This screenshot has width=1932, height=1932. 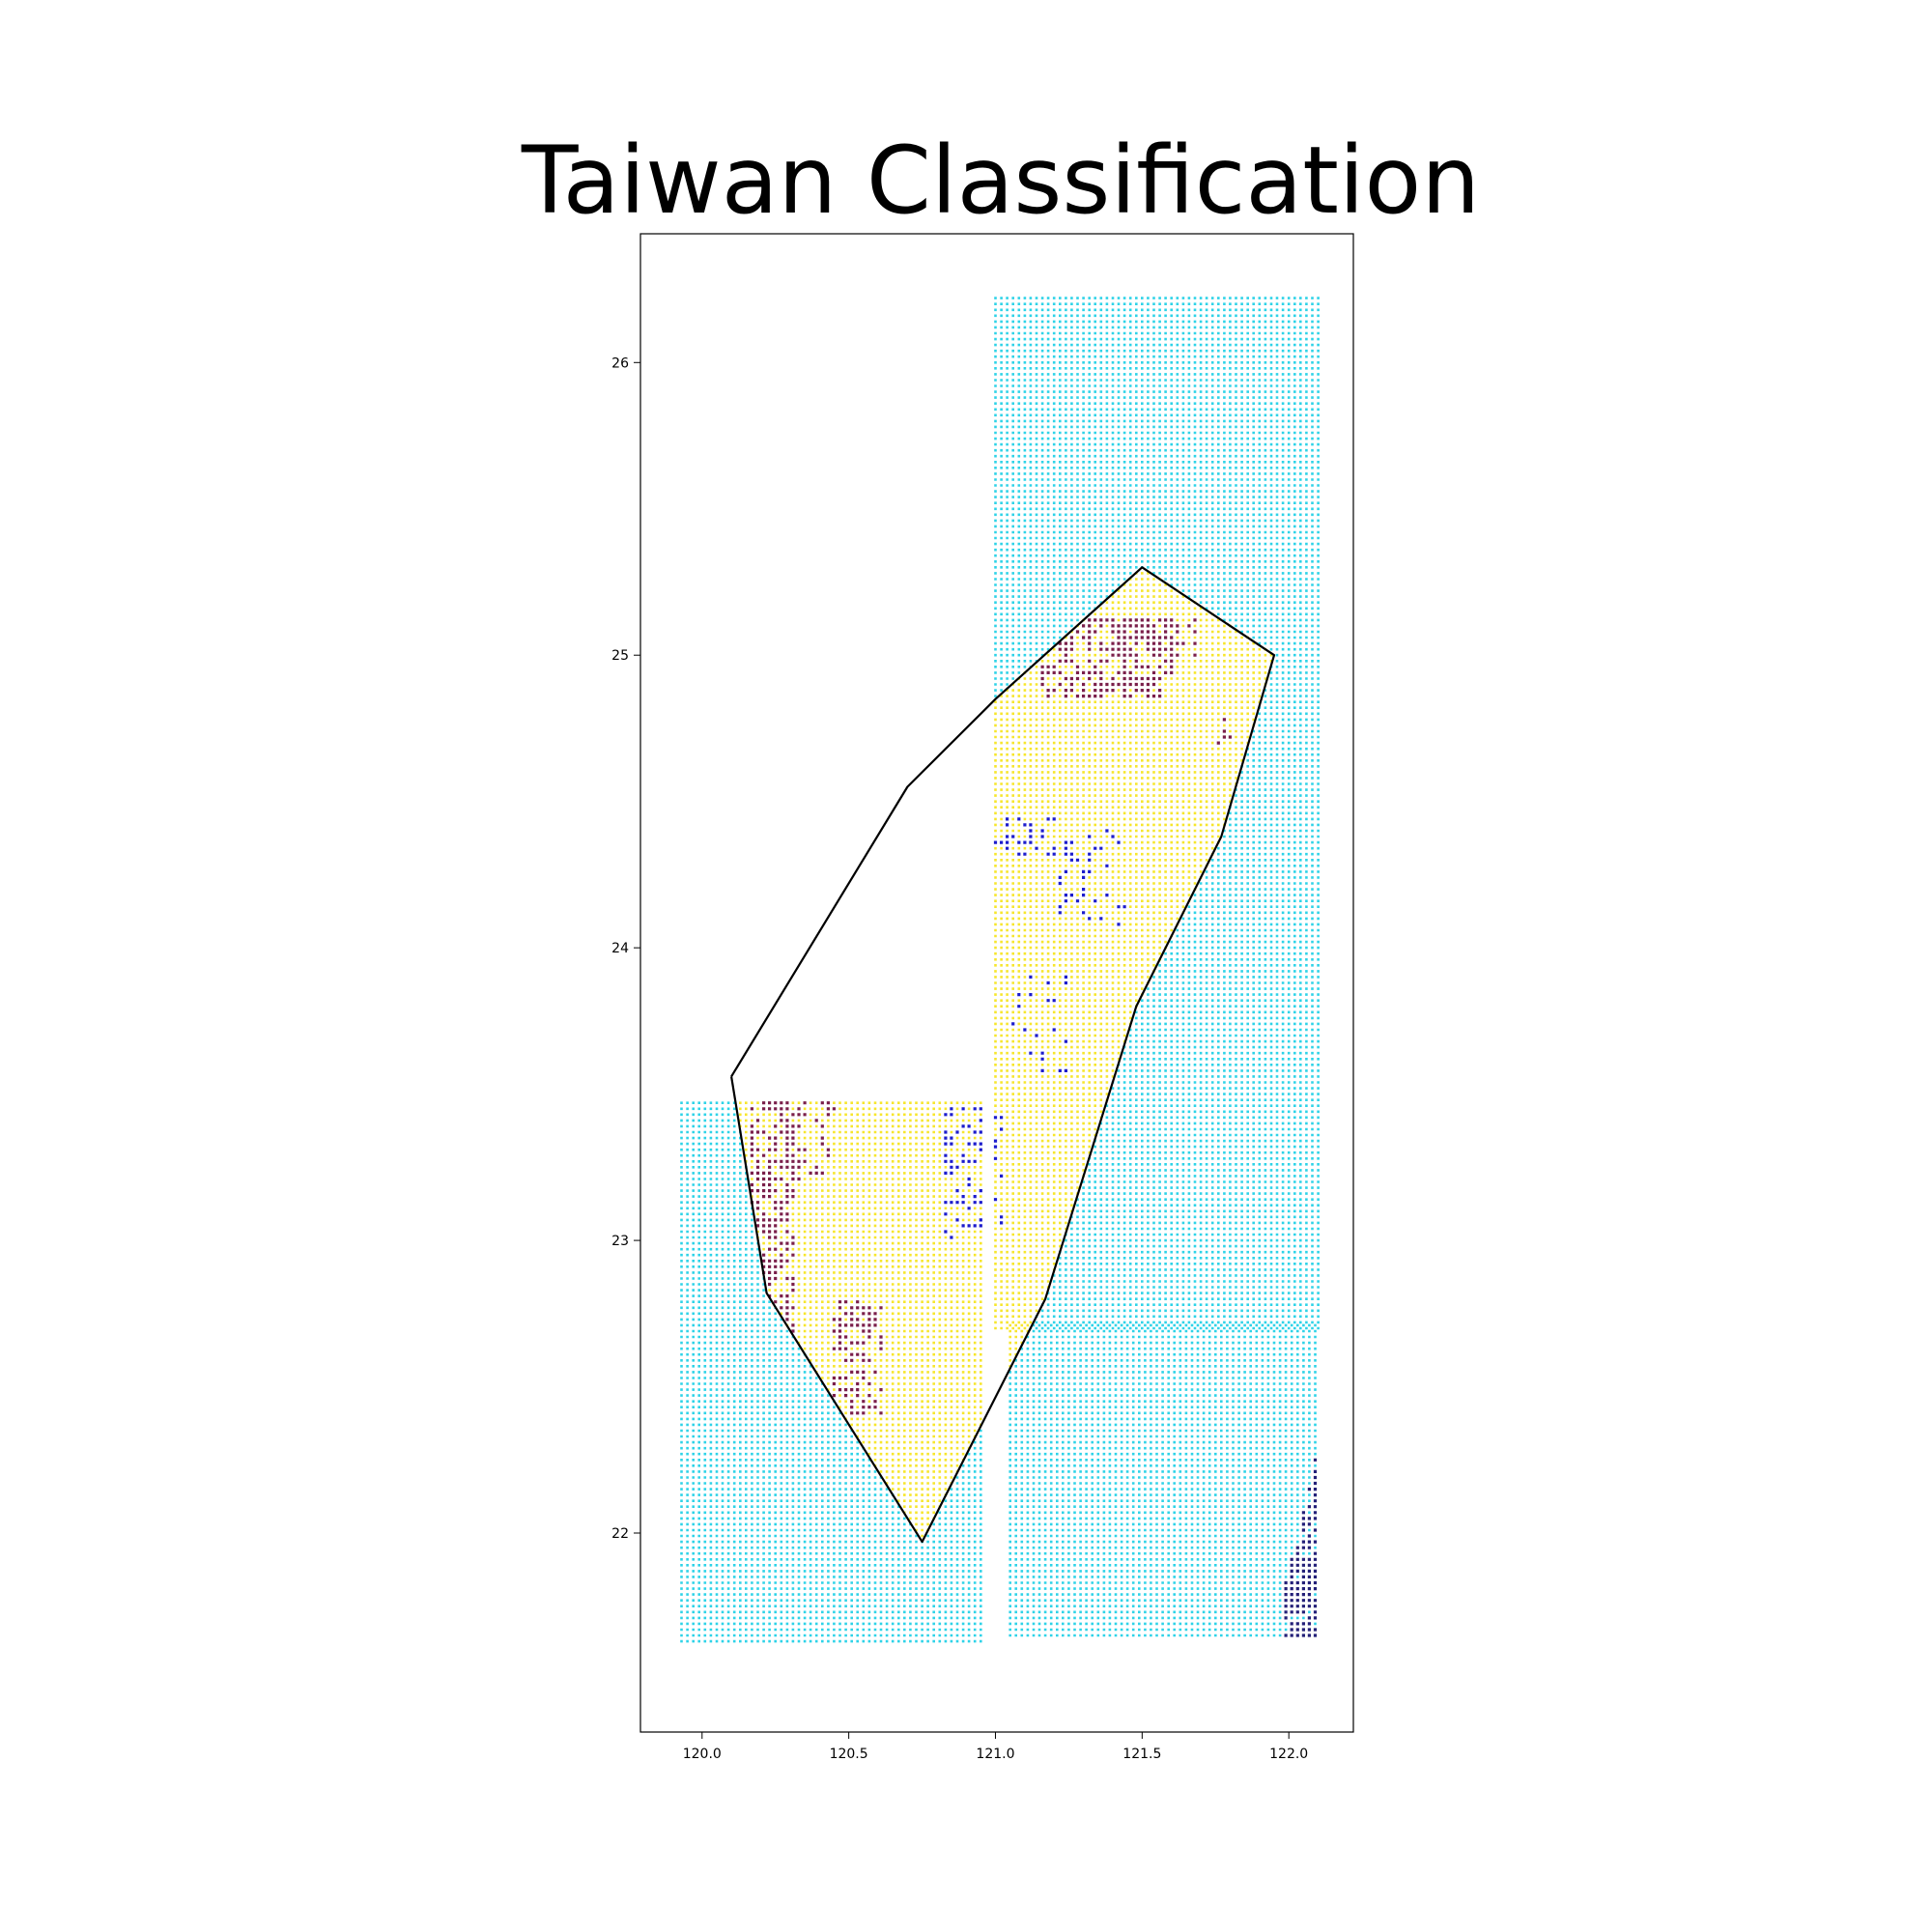 I want to click on scatter-points-dark, so click(x=1301, y=1547).